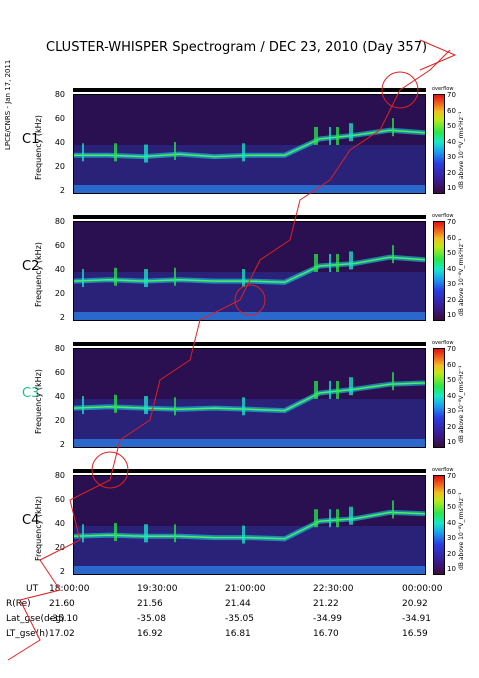 The width and height of the screenshot is (479, 678). I want to click on axis-value: 00:00:00, so click(422, 589).